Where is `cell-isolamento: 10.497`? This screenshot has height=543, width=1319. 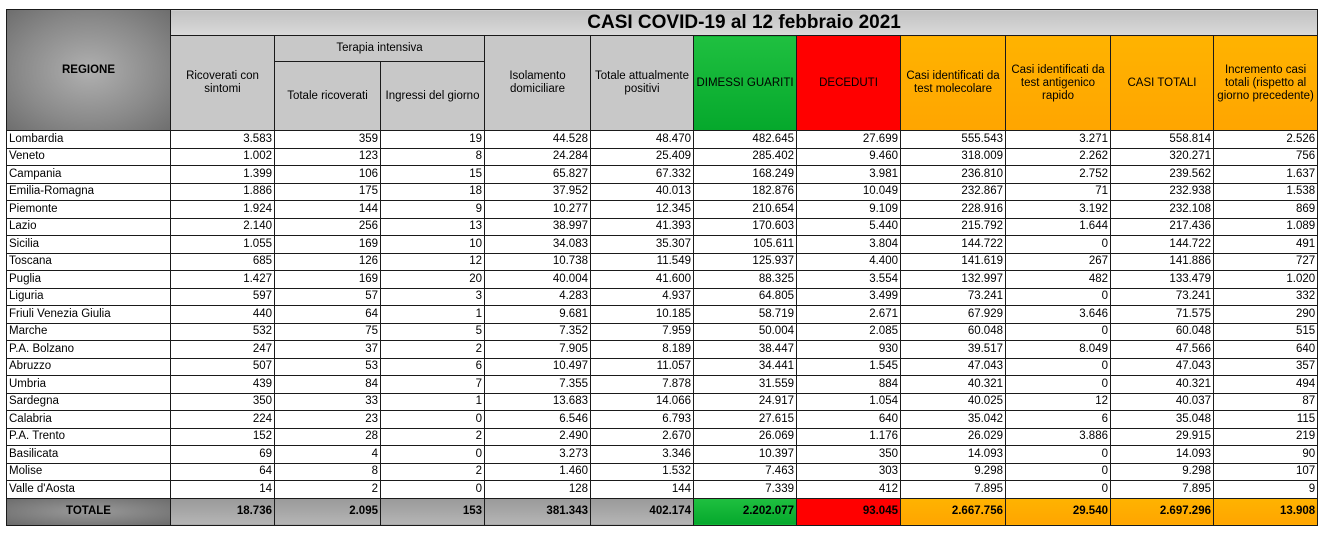
cell-isolamento: 10.497 is located at coordinates (537, 366).